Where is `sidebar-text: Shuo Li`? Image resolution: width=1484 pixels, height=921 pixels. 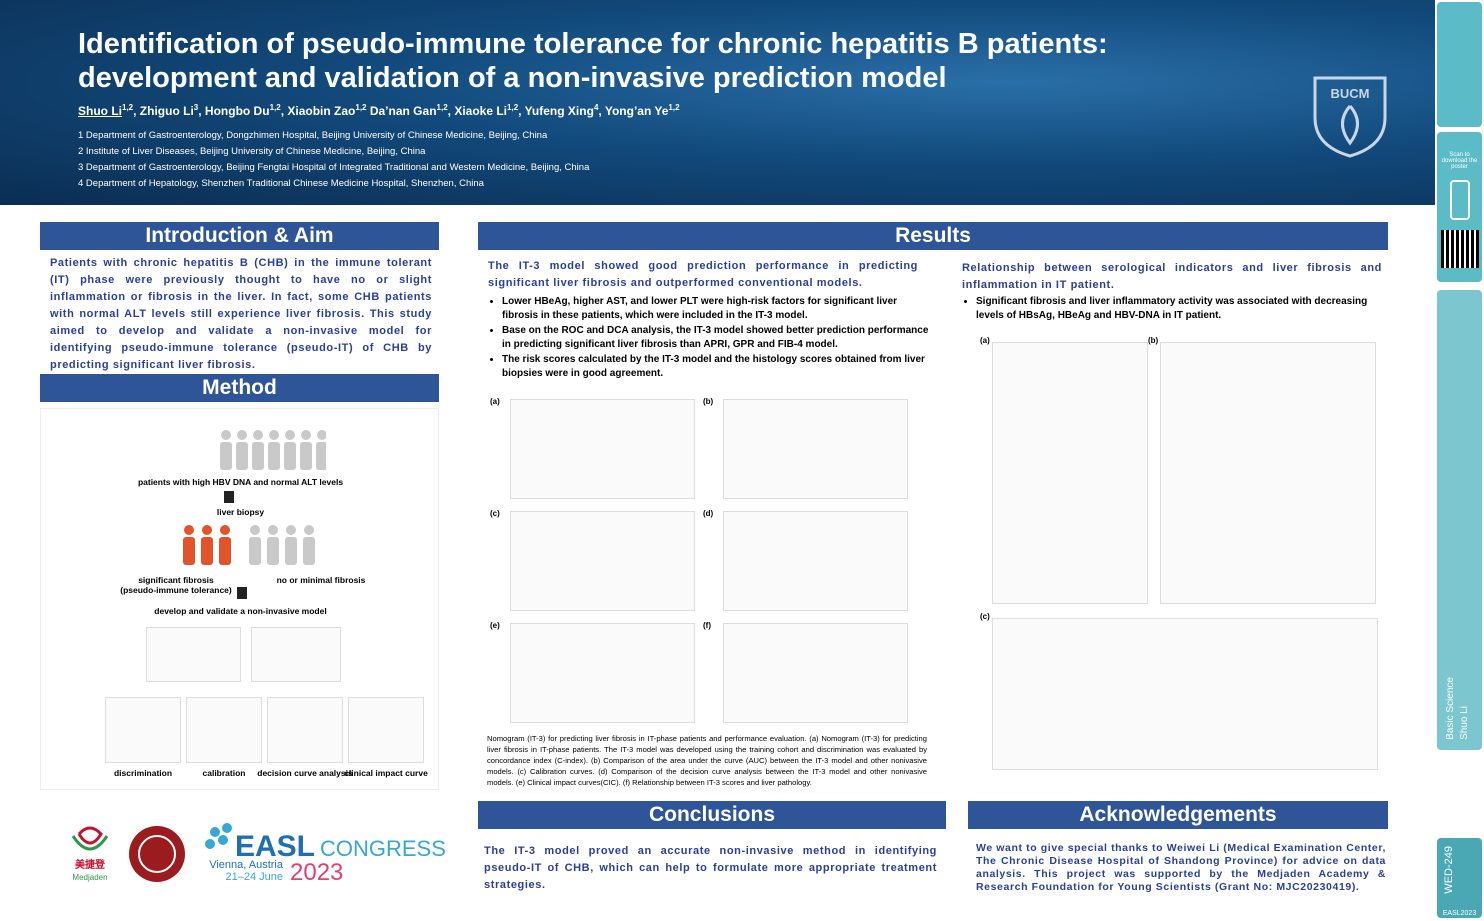 sidebar-text: Shuo Li is located at coordinates (1464, 723).